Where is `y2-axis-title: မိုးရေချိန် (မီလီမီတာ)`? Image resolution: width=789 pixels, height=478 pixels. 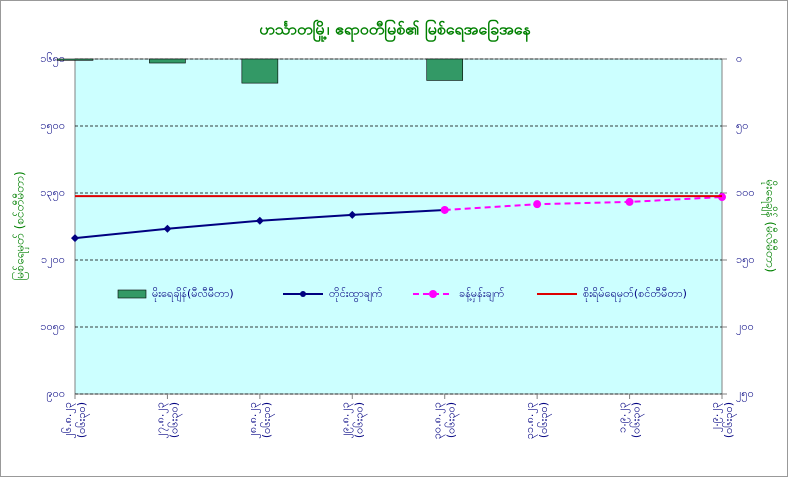 y2-axis-title: မိုးရေချိန် (မီလီမီတာ) is located at coordinates (770, 226).